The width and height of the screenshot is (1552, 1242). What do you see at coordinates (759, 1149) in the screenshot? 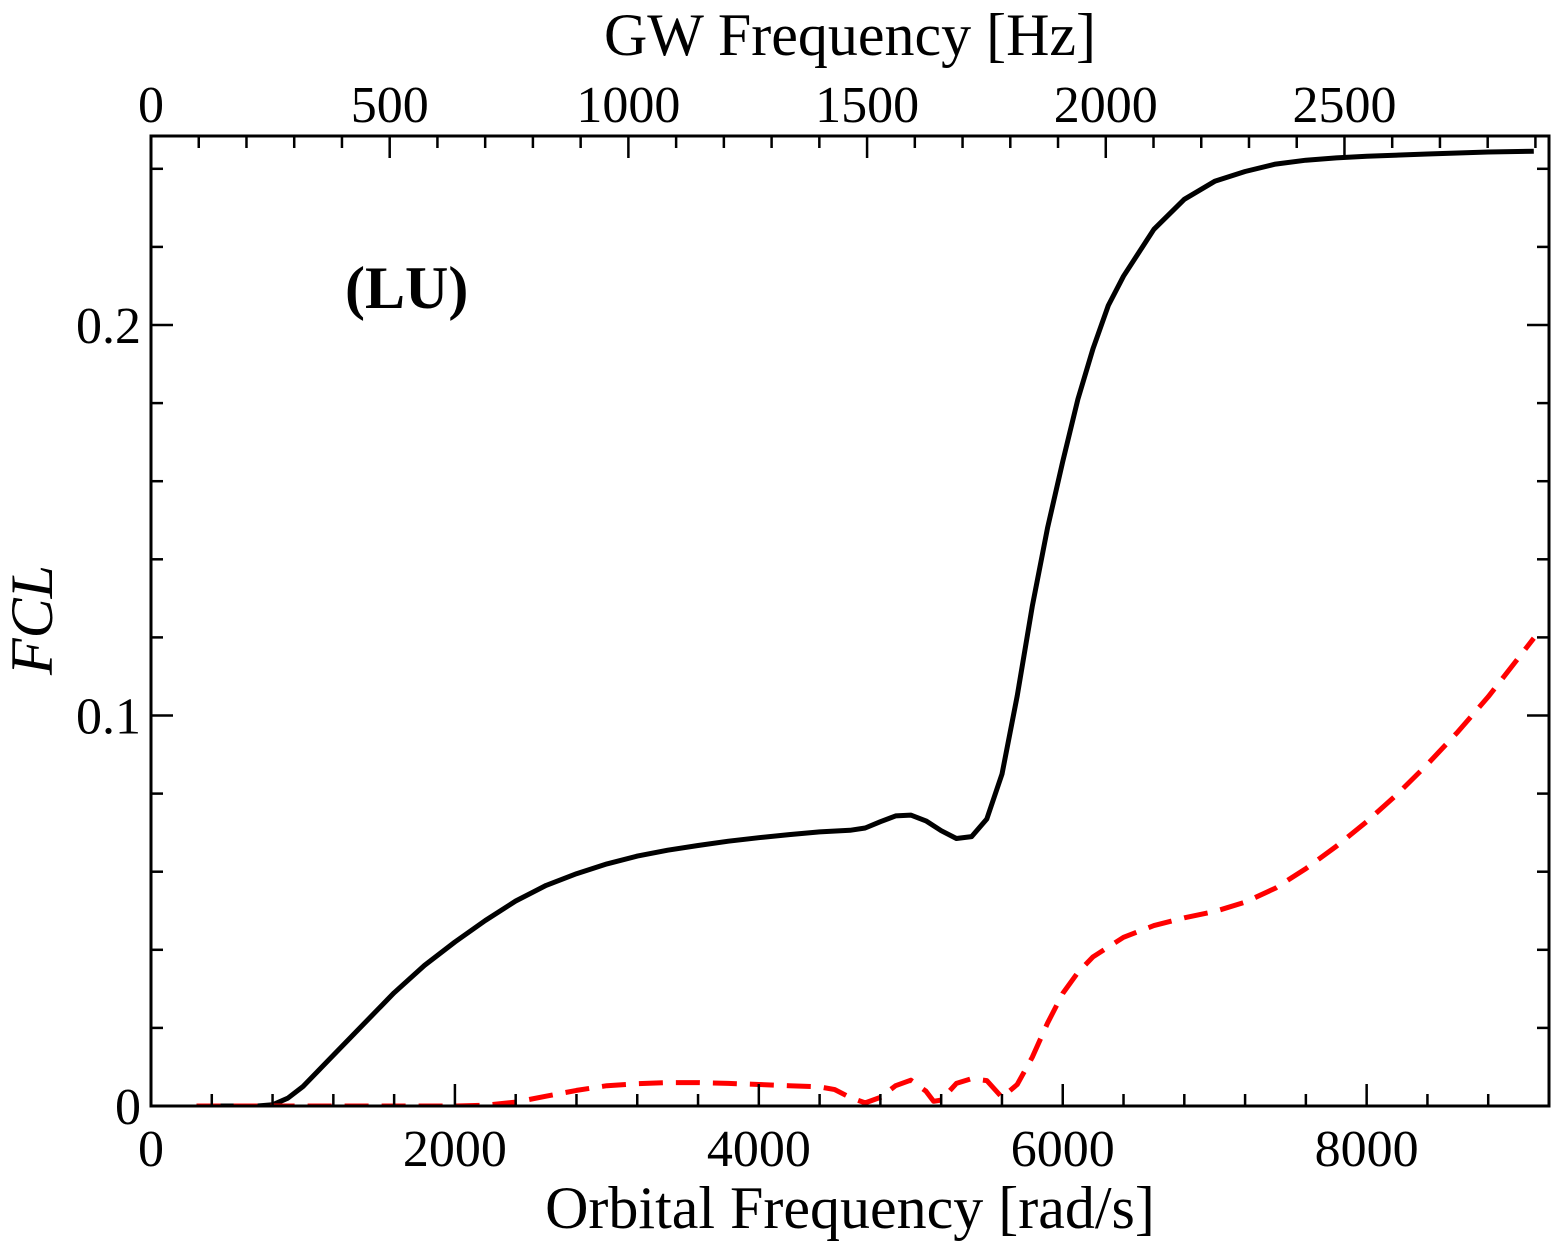
I see `x-tick-label: 4000` at bounding box center [759, 1149].